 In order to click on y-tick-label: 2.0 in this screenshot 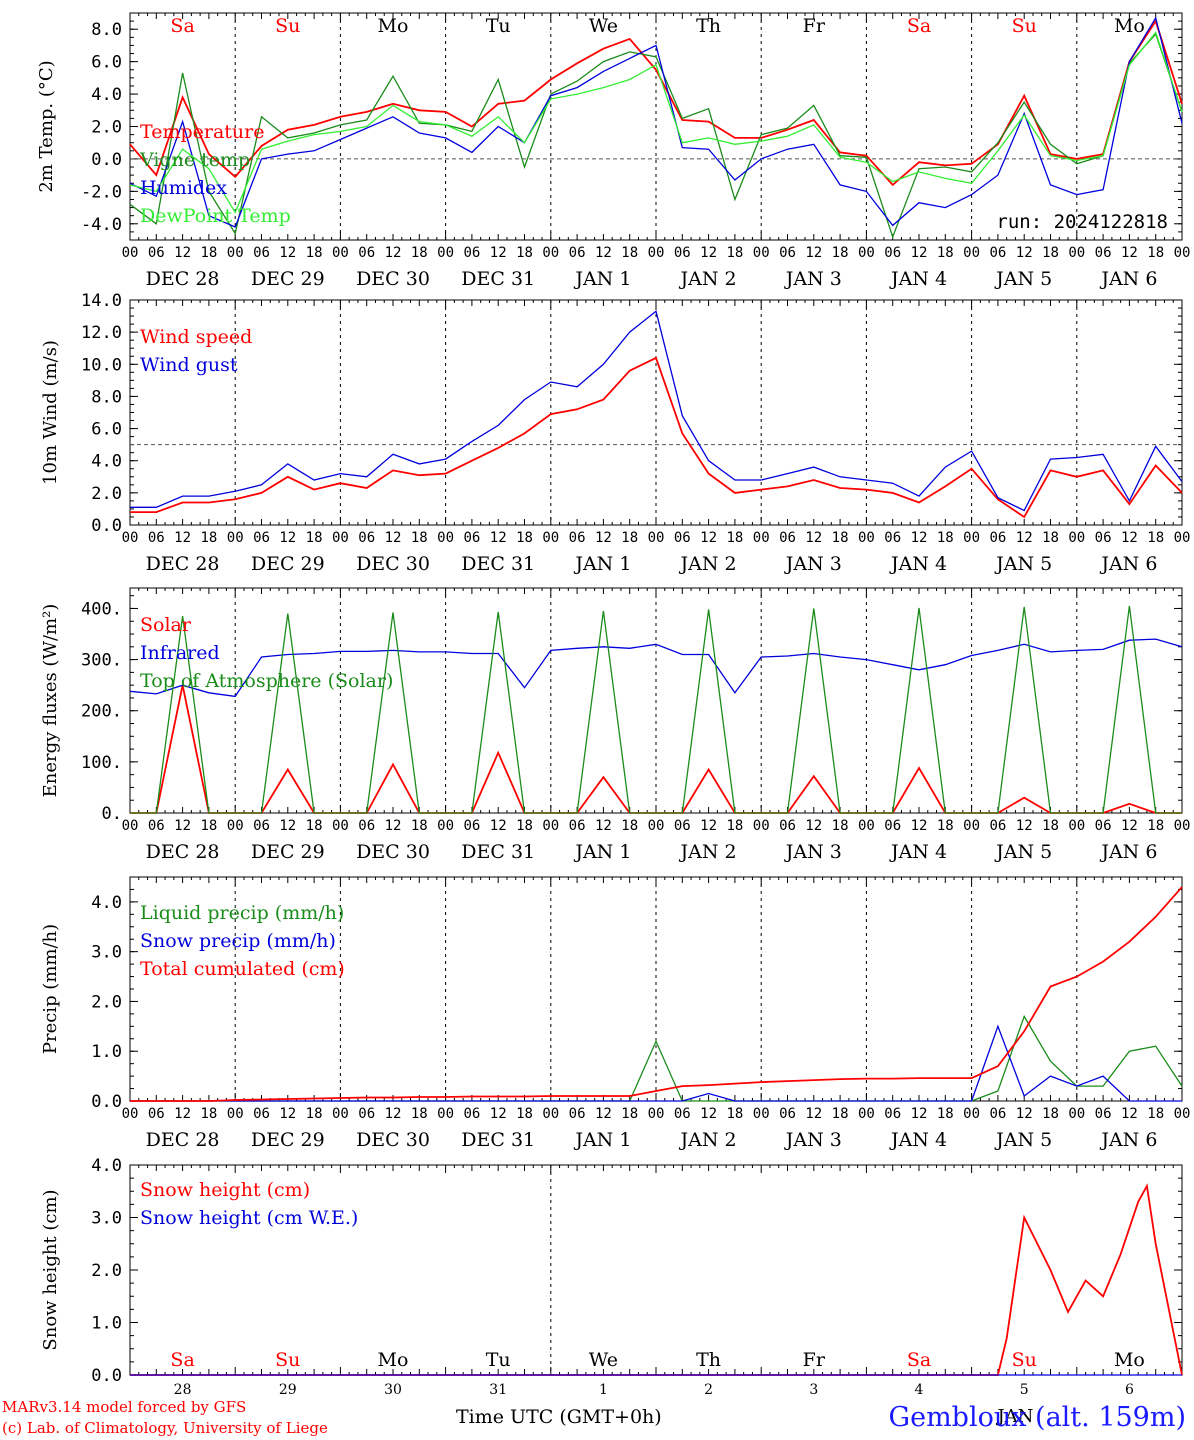, I will do `click(106, 128)`.